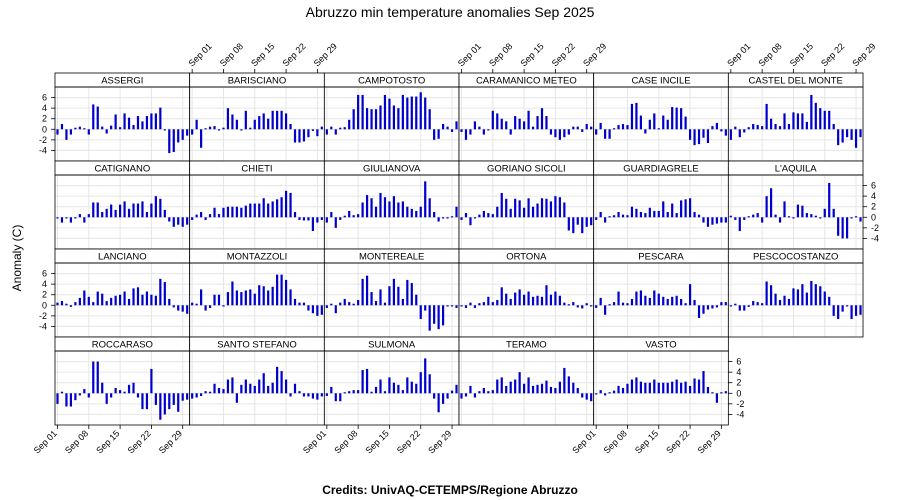  Describe the element at coordinates (314, 441) in the screenshot. I see `x-tick-label: Sep 01` at that location.